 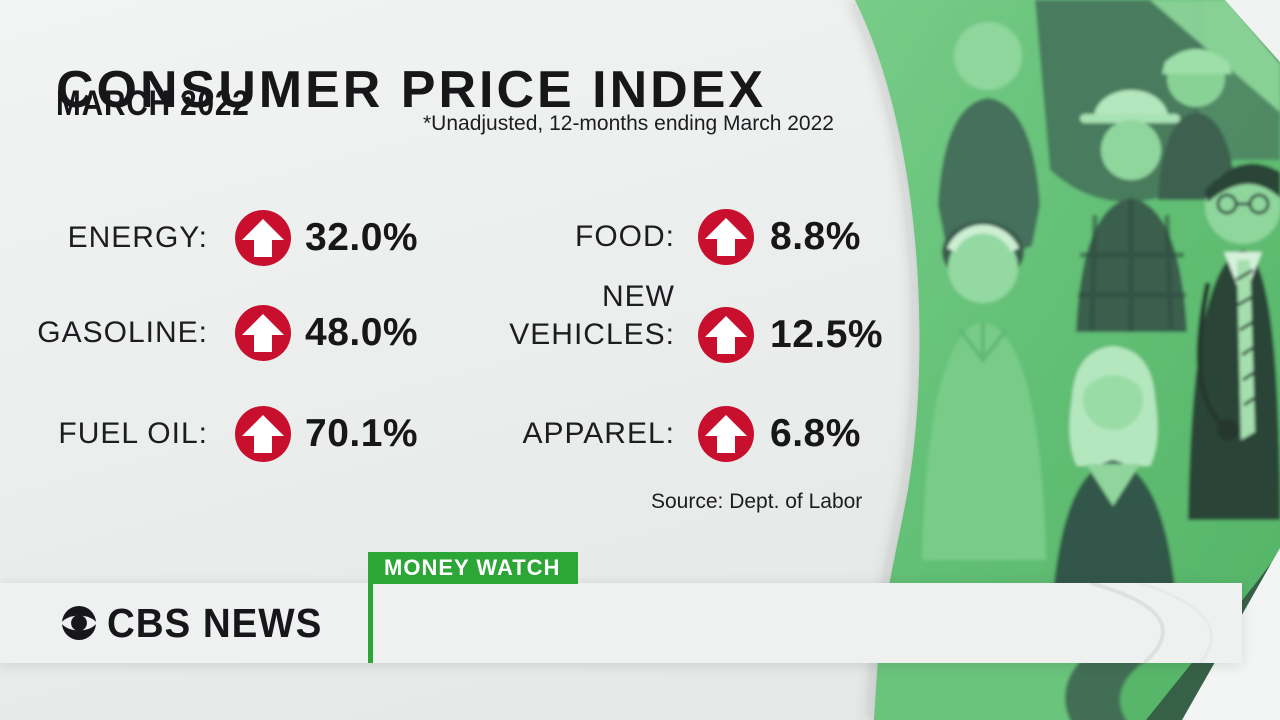 What do you see at coordinates (815, 433) in the screenshot?
I see `stat-value: 6.8%` at bounding box center [815, 433].